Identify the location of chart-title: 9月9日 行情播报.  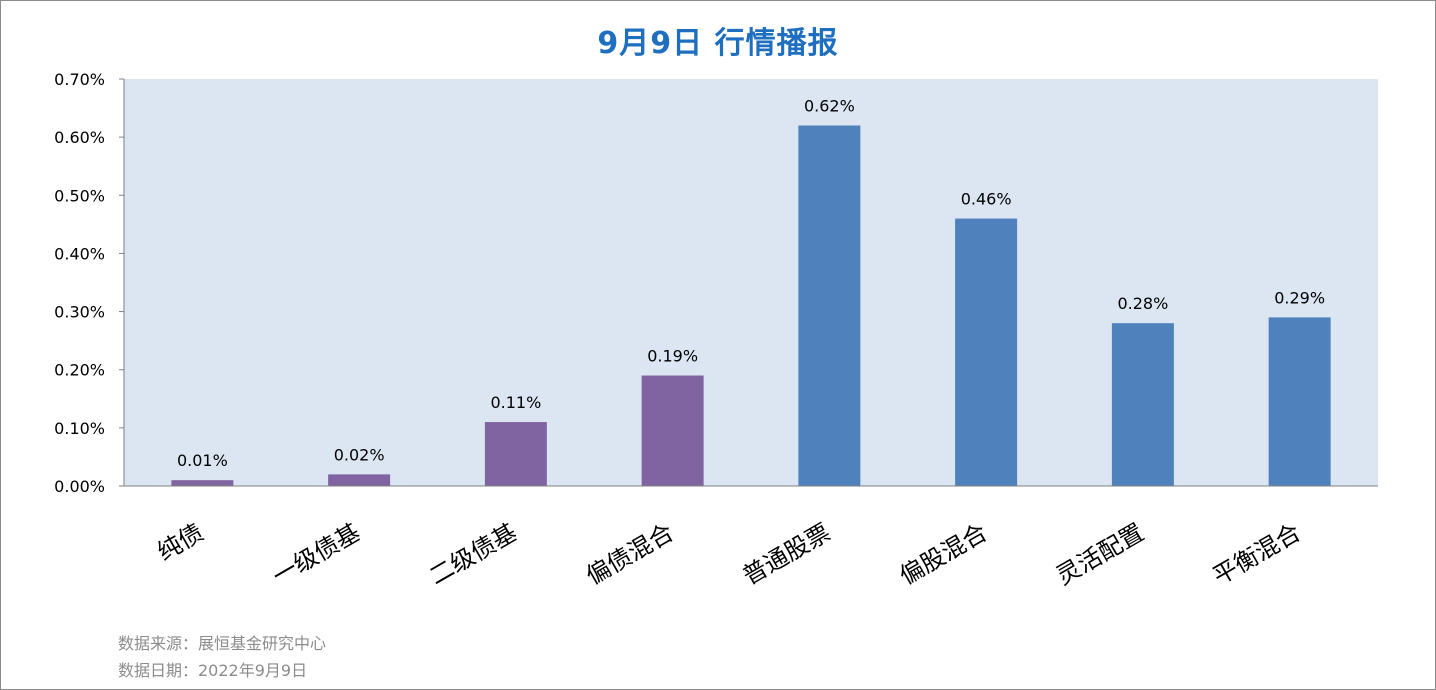
(718, 43).